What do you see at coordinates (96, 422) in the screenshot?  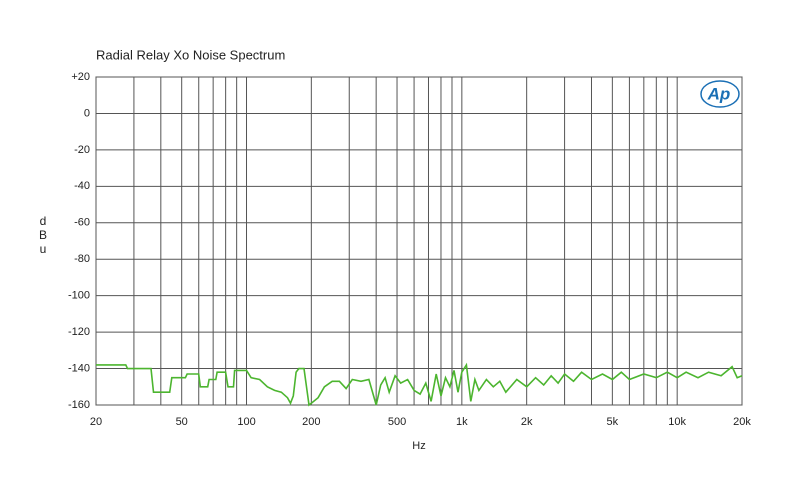 I see `x-tick-label: 20` at bounding box center [96, 422].